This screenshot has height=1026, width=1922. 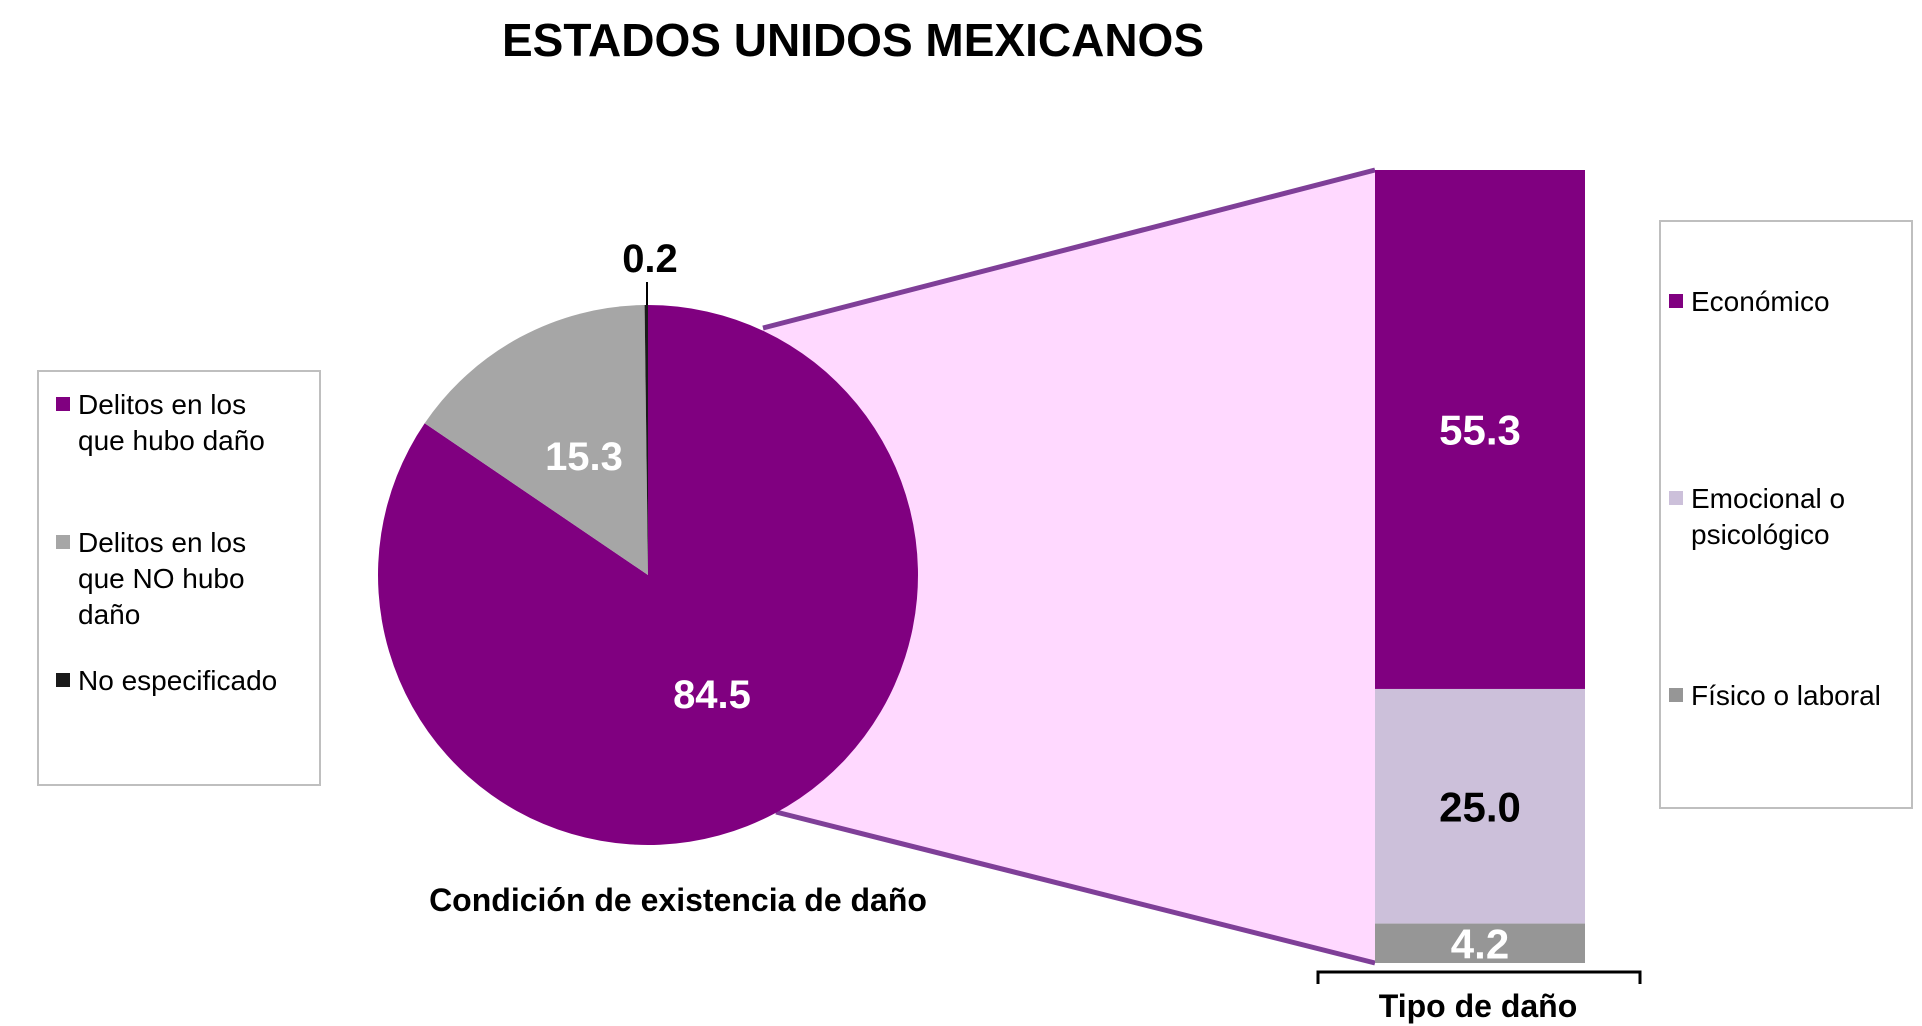 What do you see at coordinates (1760, 534) in the screenshot?
I see `legend-label: psicológico` at bounding box center [1760, 534].